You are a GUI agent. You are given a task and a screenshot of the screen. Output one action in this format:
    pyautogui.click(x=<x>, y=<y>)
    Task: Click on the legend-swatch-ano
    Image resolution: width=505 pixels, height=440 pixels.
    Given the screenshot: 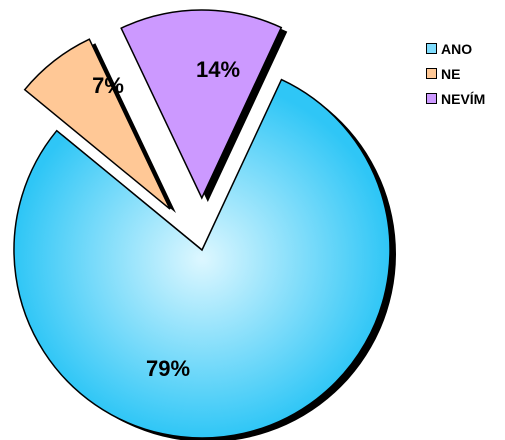 What is the action you would take?
    pyautogui.click(x=431, y=48)
    